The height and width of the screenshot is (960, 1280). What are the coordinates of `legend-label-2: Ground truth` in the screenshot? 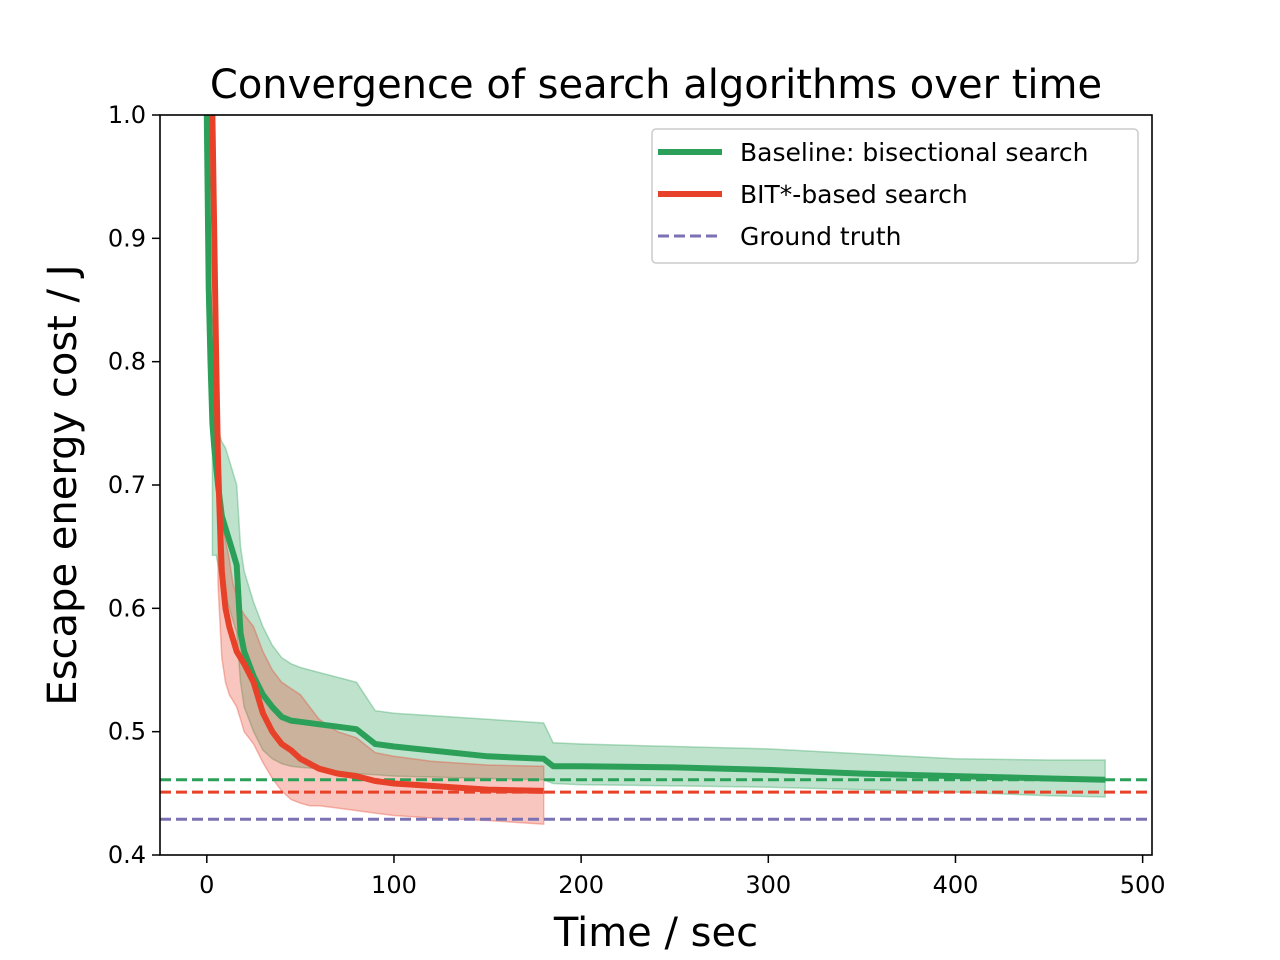 It's located at (820, 236).